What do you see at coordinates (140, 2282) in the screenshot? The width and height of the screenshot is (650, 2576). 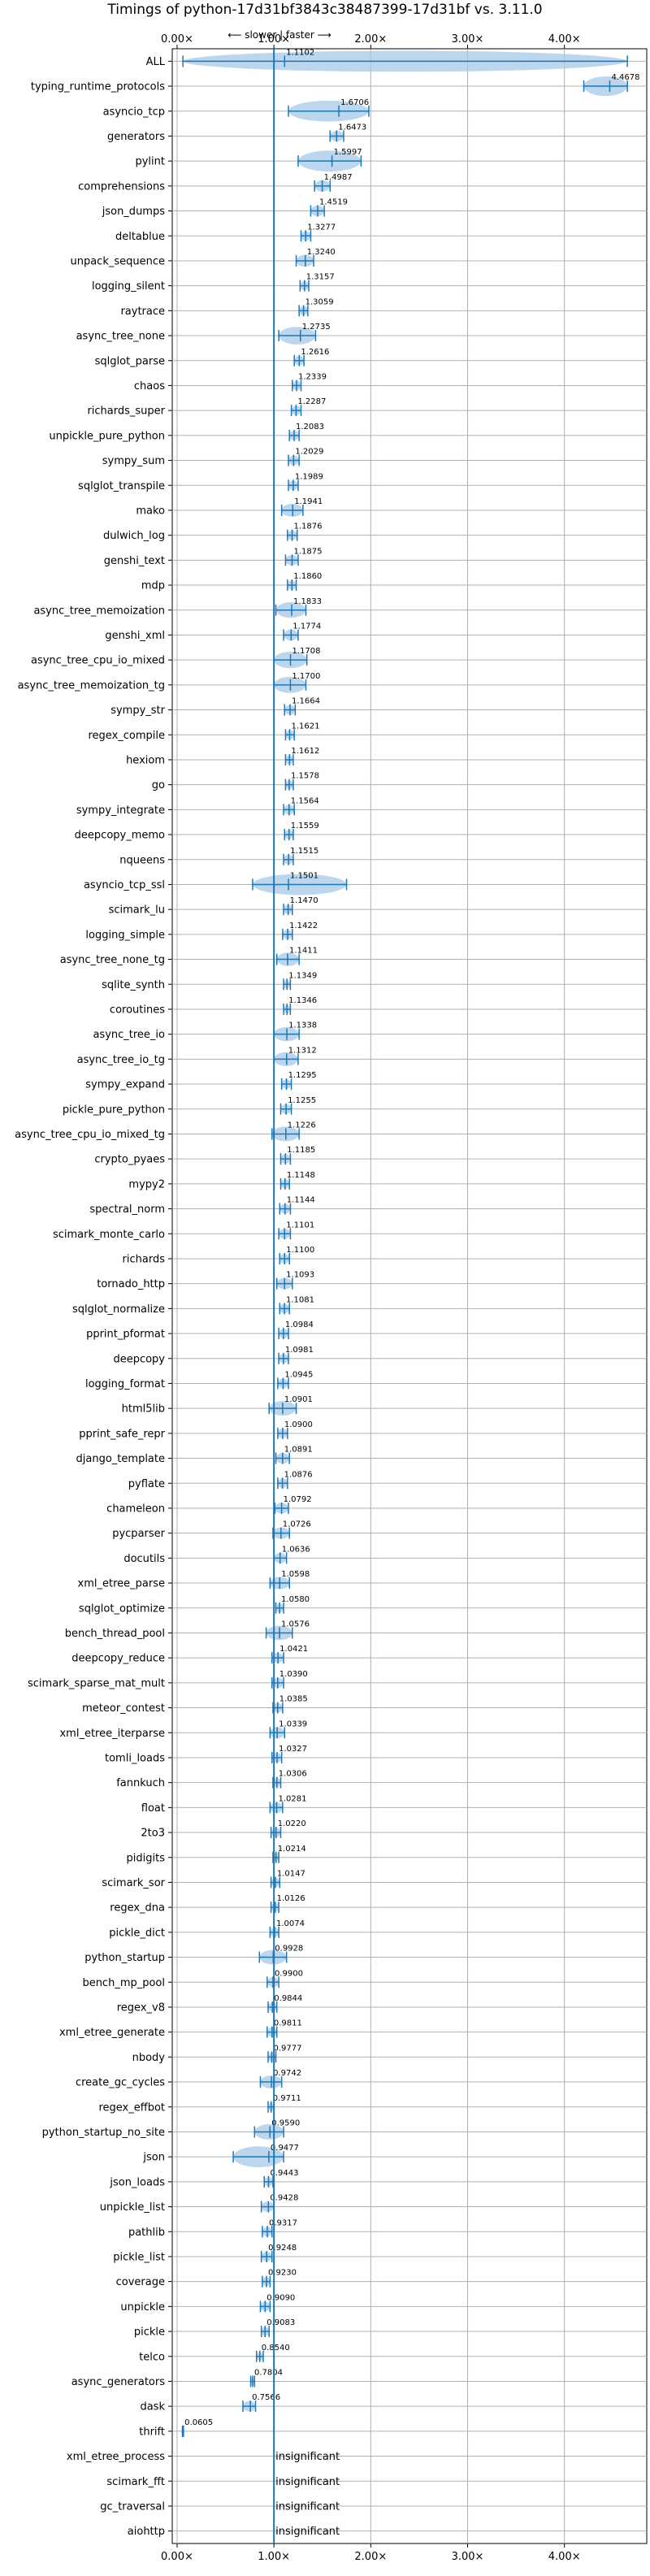 I see `benchmark-label: coverage` at bounding box center [140, 2282].